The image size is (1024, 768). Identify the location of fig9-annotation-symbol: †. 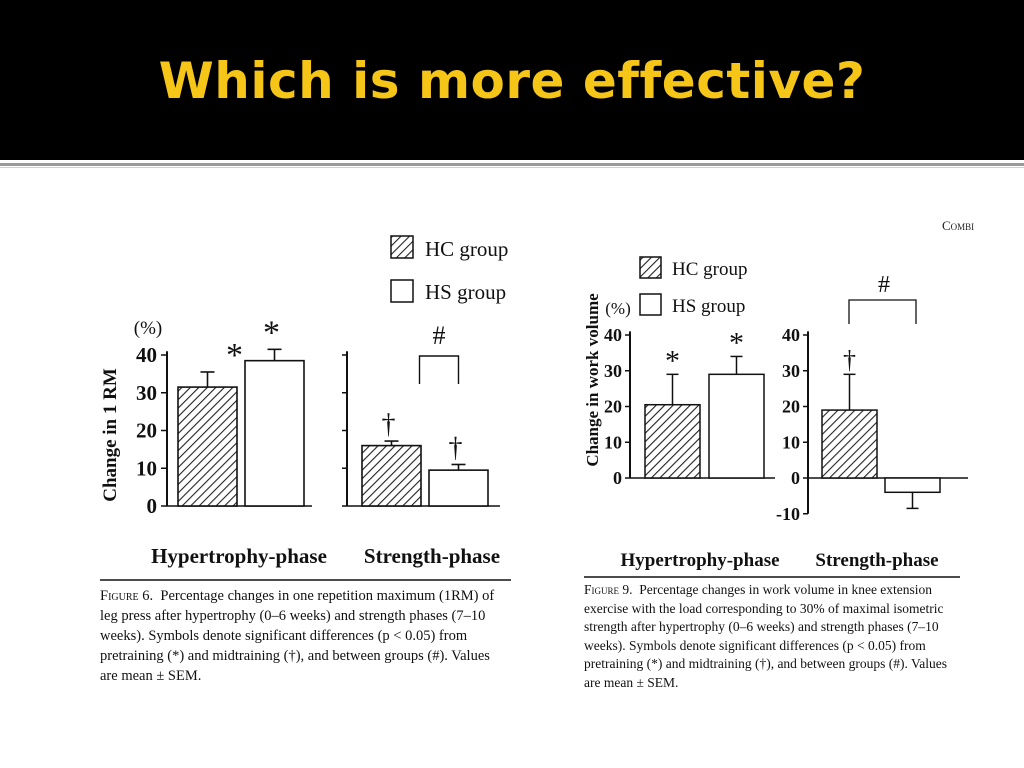
(849, 359).